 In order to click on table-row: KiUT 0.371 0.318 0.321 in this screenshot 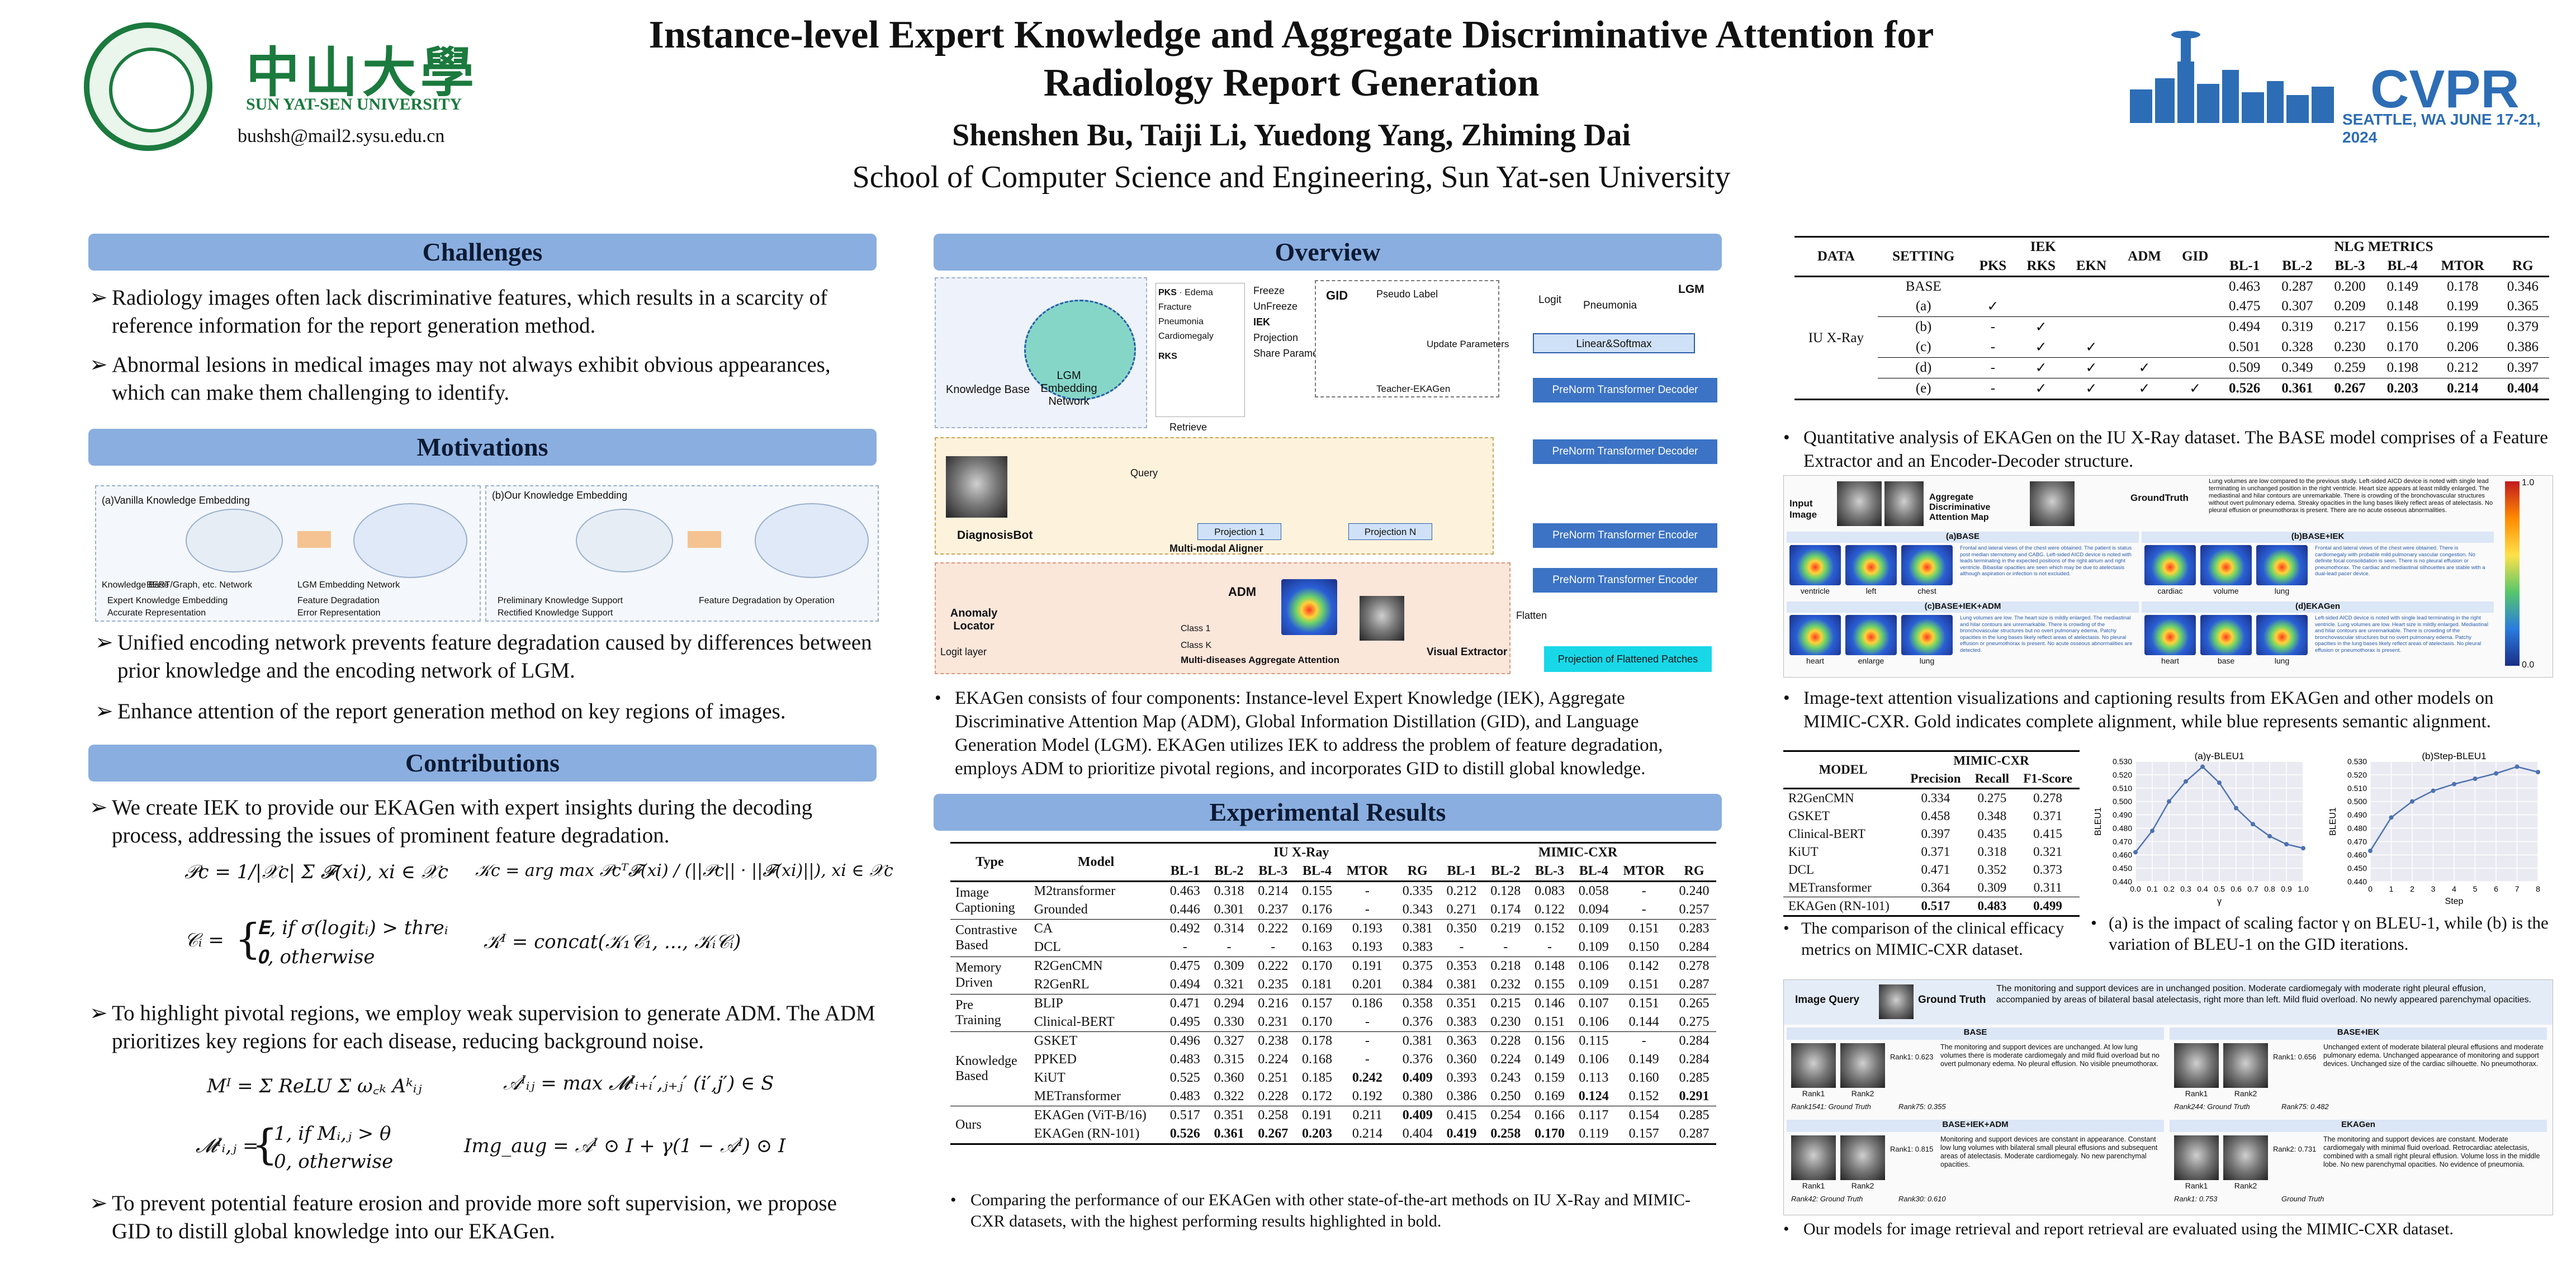, I will do `click(1925, 852)`.